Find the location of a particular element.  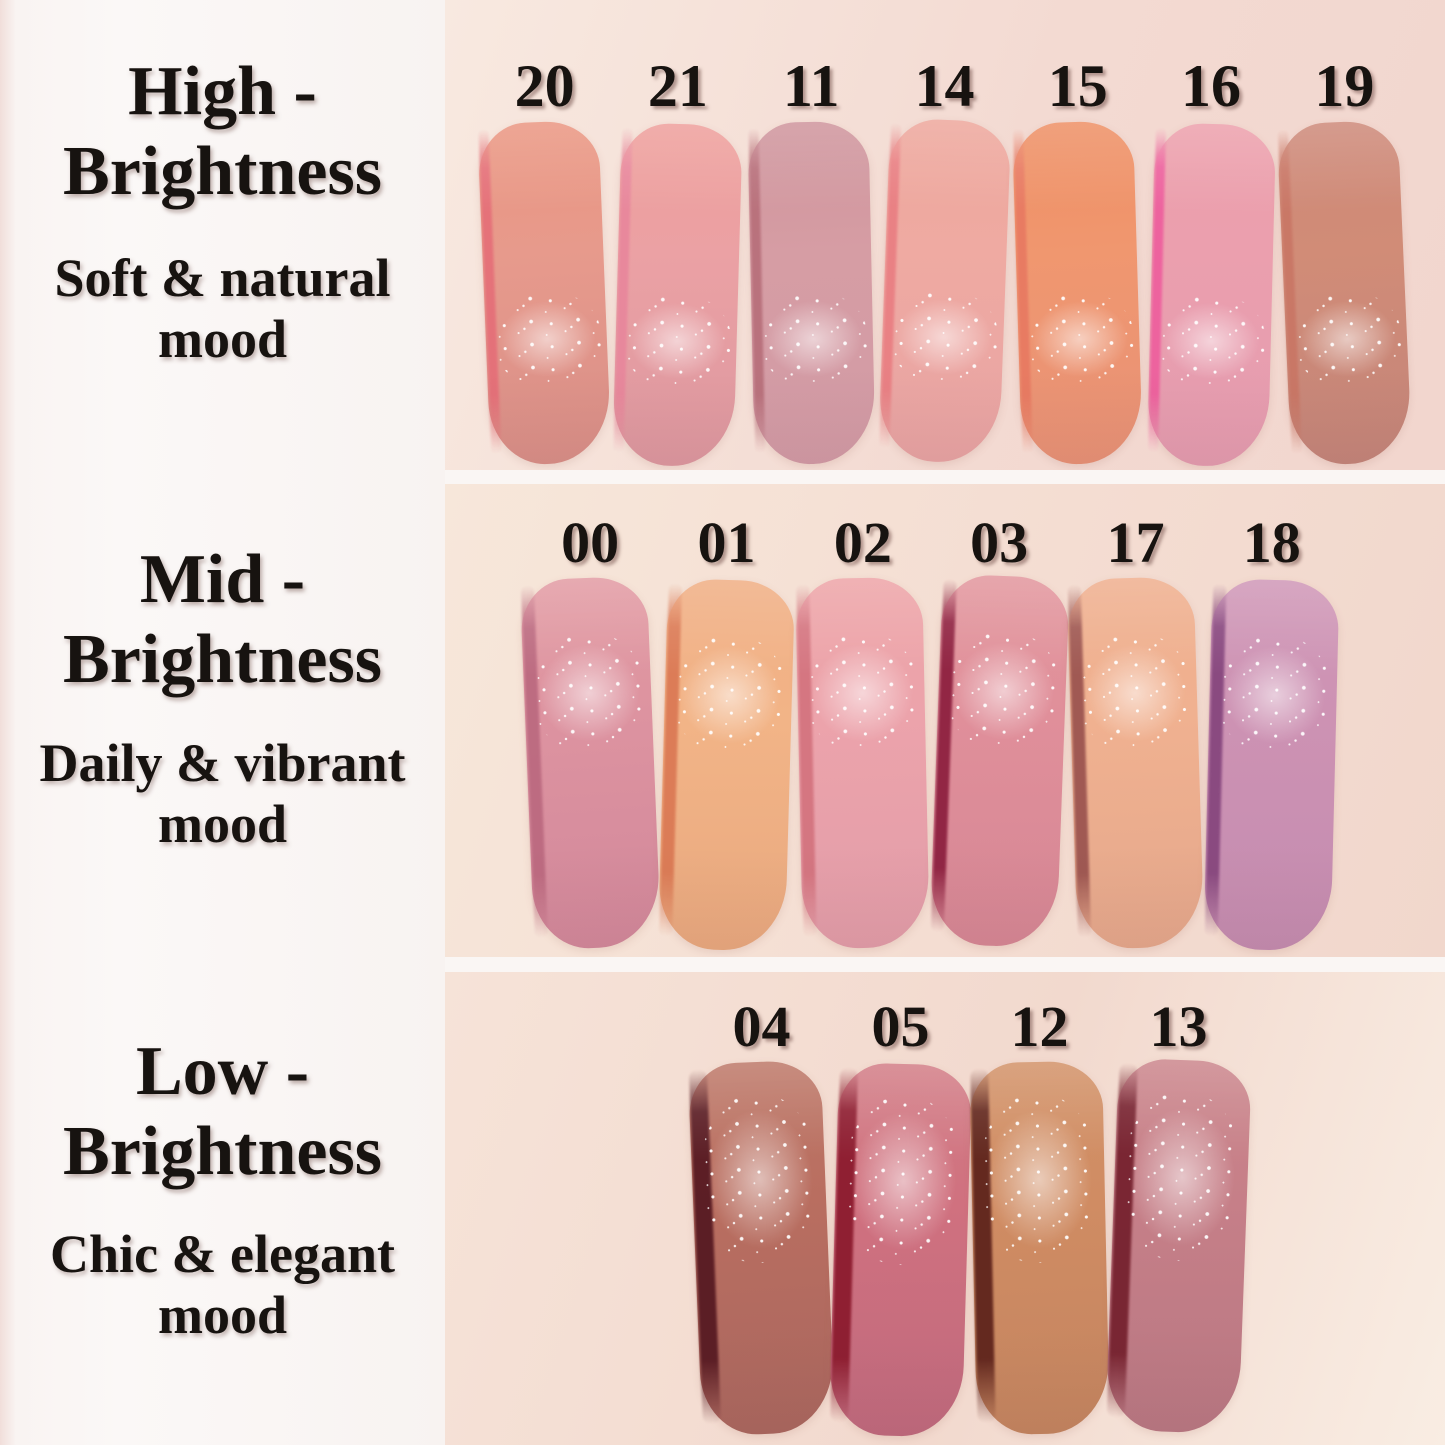

swatch-column: 17 is located at coordinates (1135, 730).